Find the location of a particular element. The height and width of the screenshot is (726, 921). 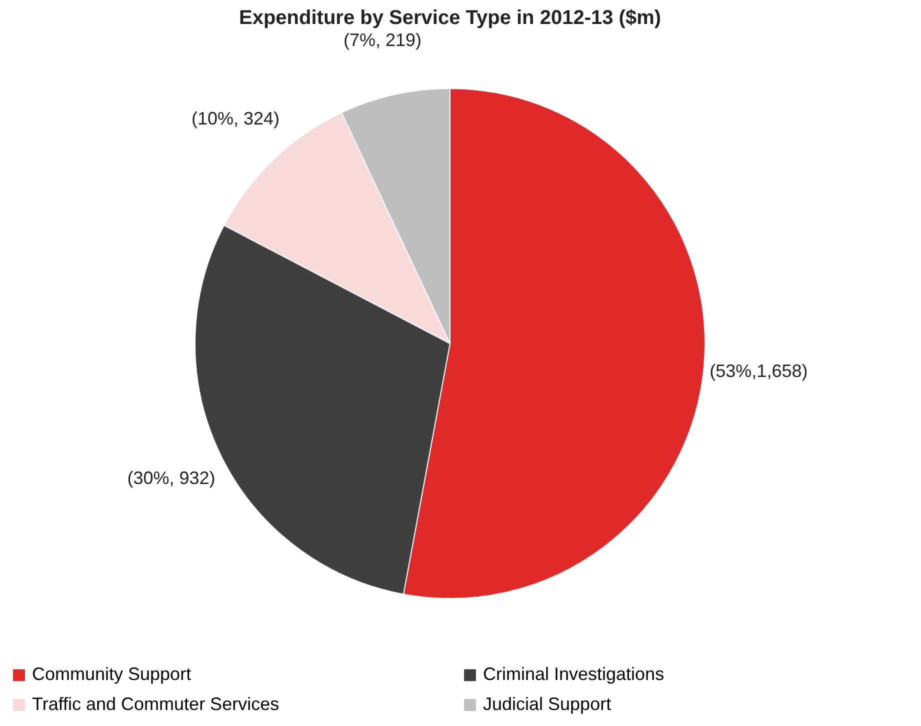

chart-title: Expenditure by Service Type in 2012-13 ($m) is located at coordinates (450, 17).